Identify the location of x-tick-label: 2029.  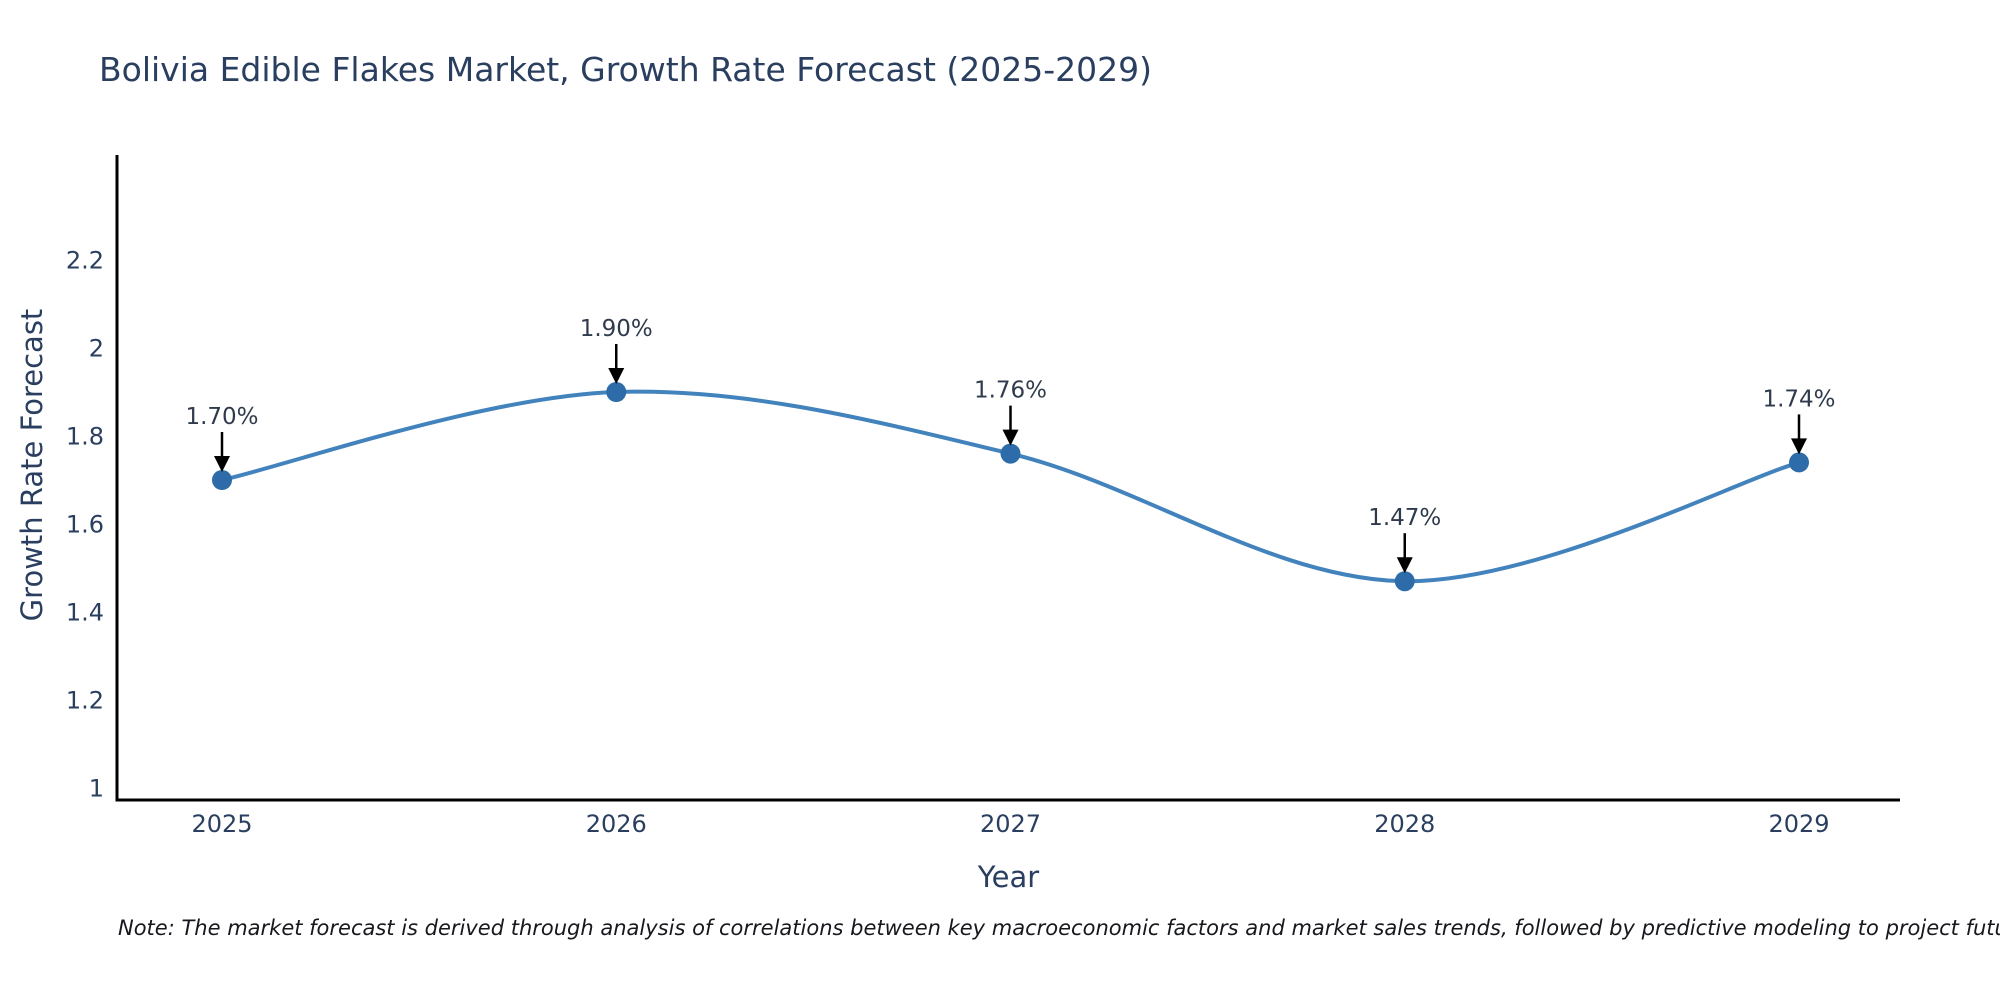
(1798, 824).